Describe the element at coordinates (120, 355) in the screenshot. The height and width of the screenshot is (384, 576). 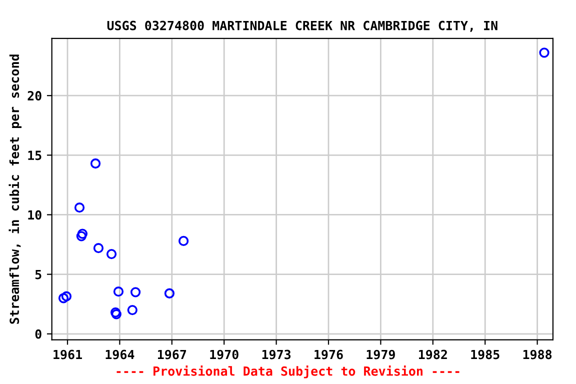
I see `x-tick-label: 1964` at that location.